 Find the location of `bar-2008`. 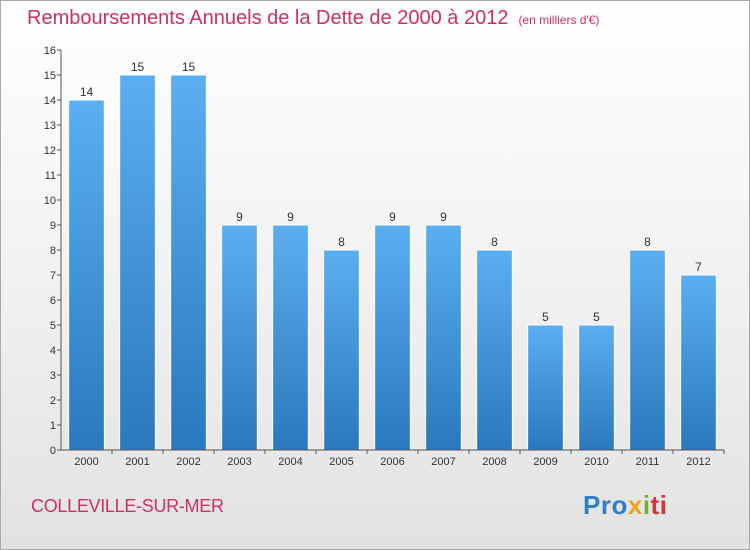

bar-2008 is located at coordinates (494, 350).